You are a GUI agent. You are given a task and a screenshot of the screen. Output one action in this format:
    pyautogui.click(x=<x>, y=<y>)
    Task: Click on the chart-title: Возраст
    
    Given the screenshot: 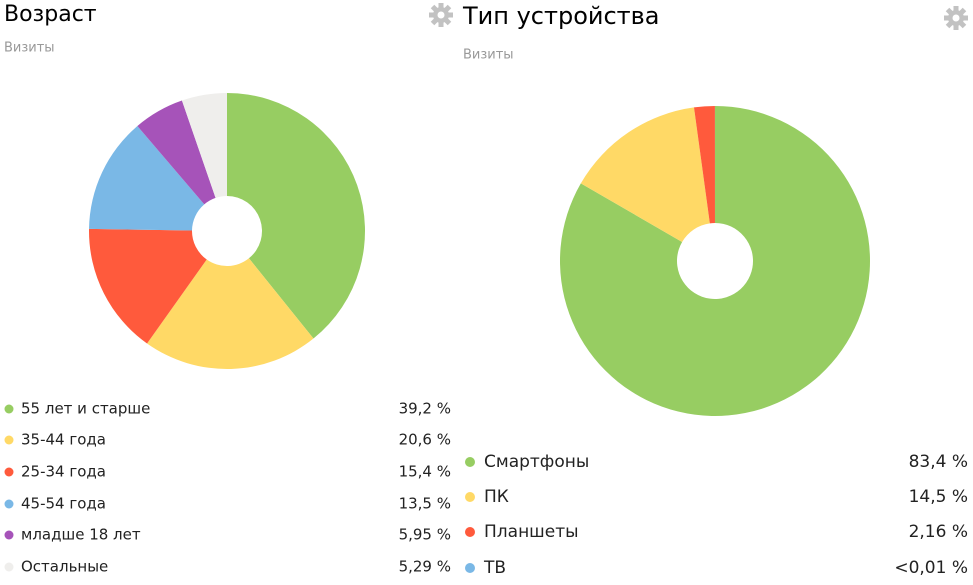 What is the action you would take?
    pyautogui.click(x=50, y=14)
    